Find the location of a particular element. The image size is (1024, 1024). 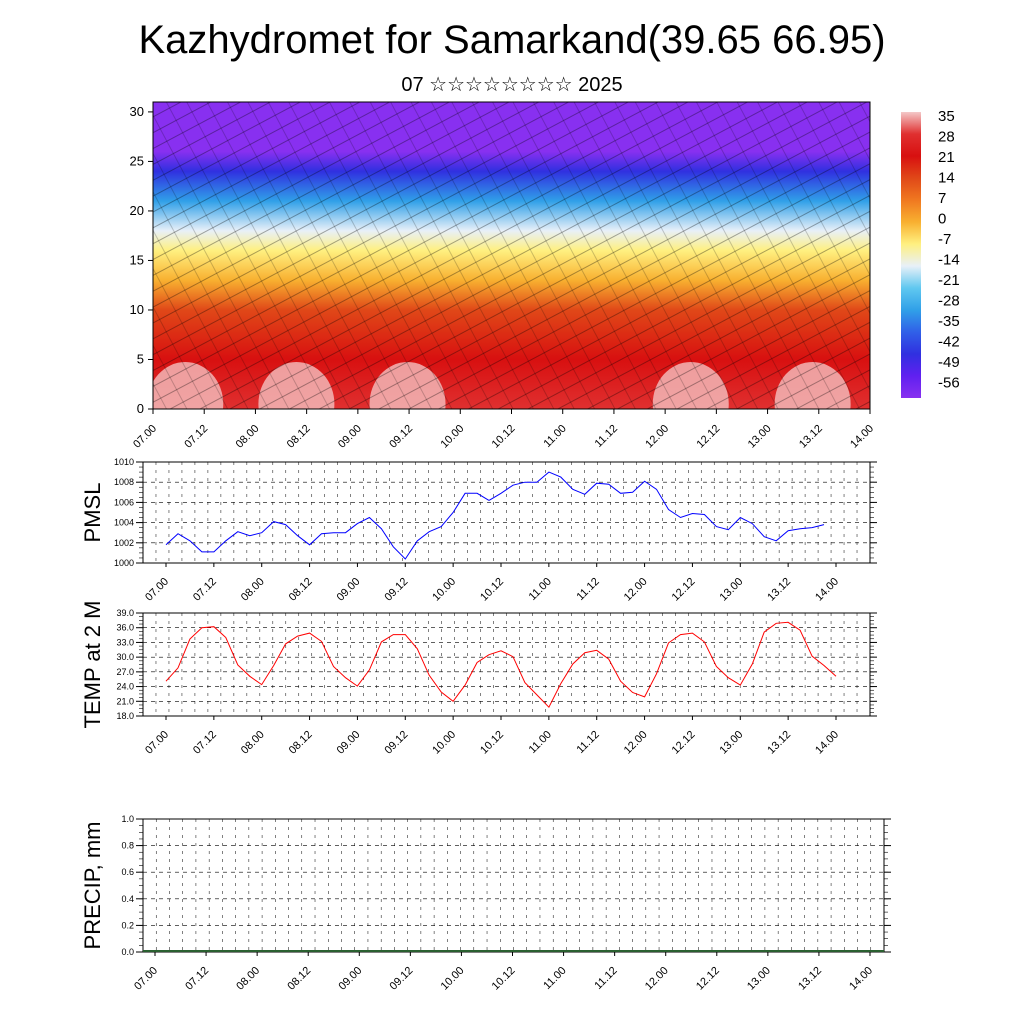

temp-series-line-cont is located at coordinates (662, 665).